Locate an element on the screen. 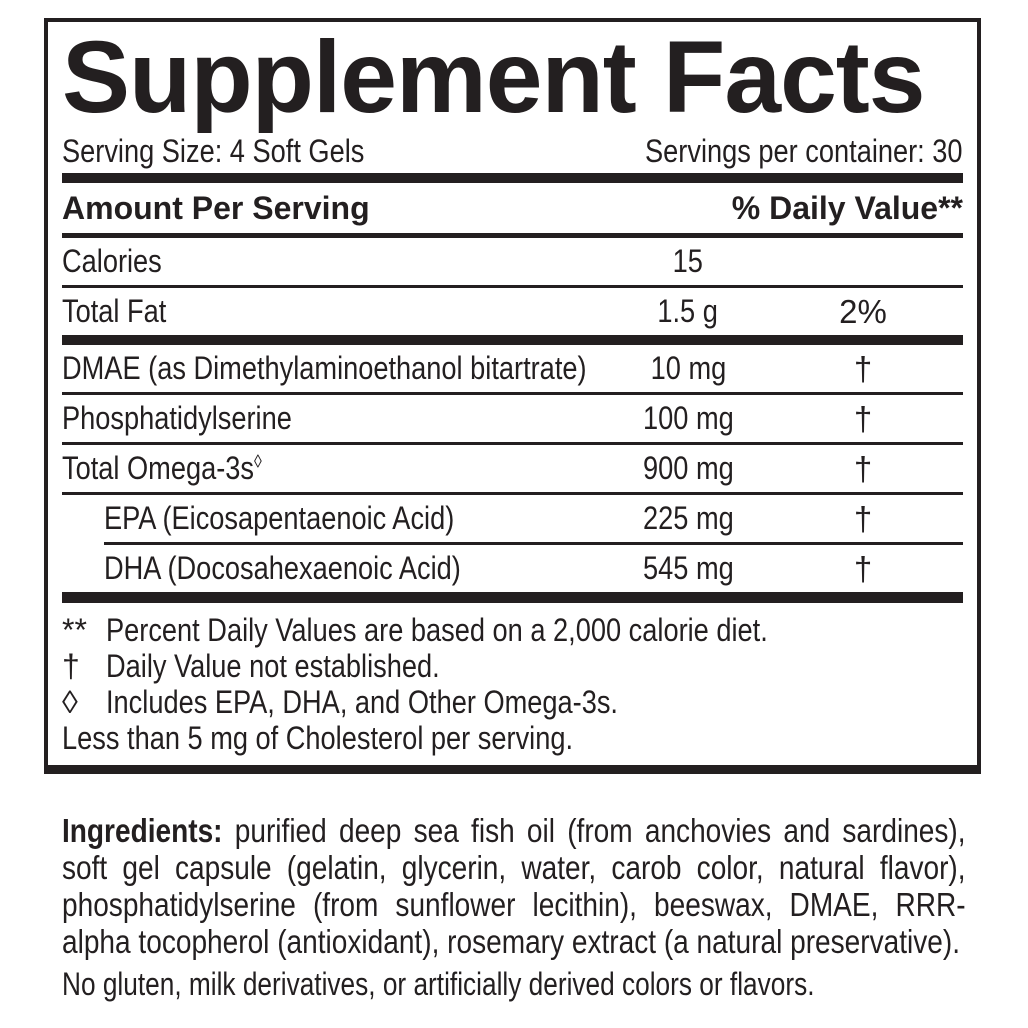 This screenshot has height=1028, width=1028. lozenge-marker: ◊ is located at coordinates (70, 702).